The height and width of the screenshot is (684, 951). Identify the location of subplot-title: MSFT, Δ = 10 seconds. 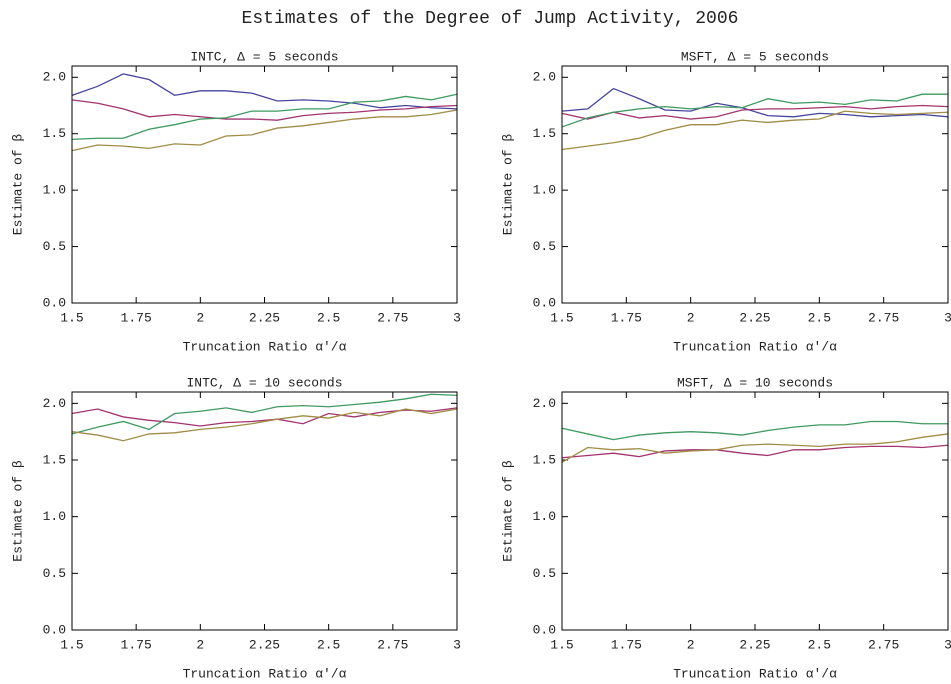
(755, 382).